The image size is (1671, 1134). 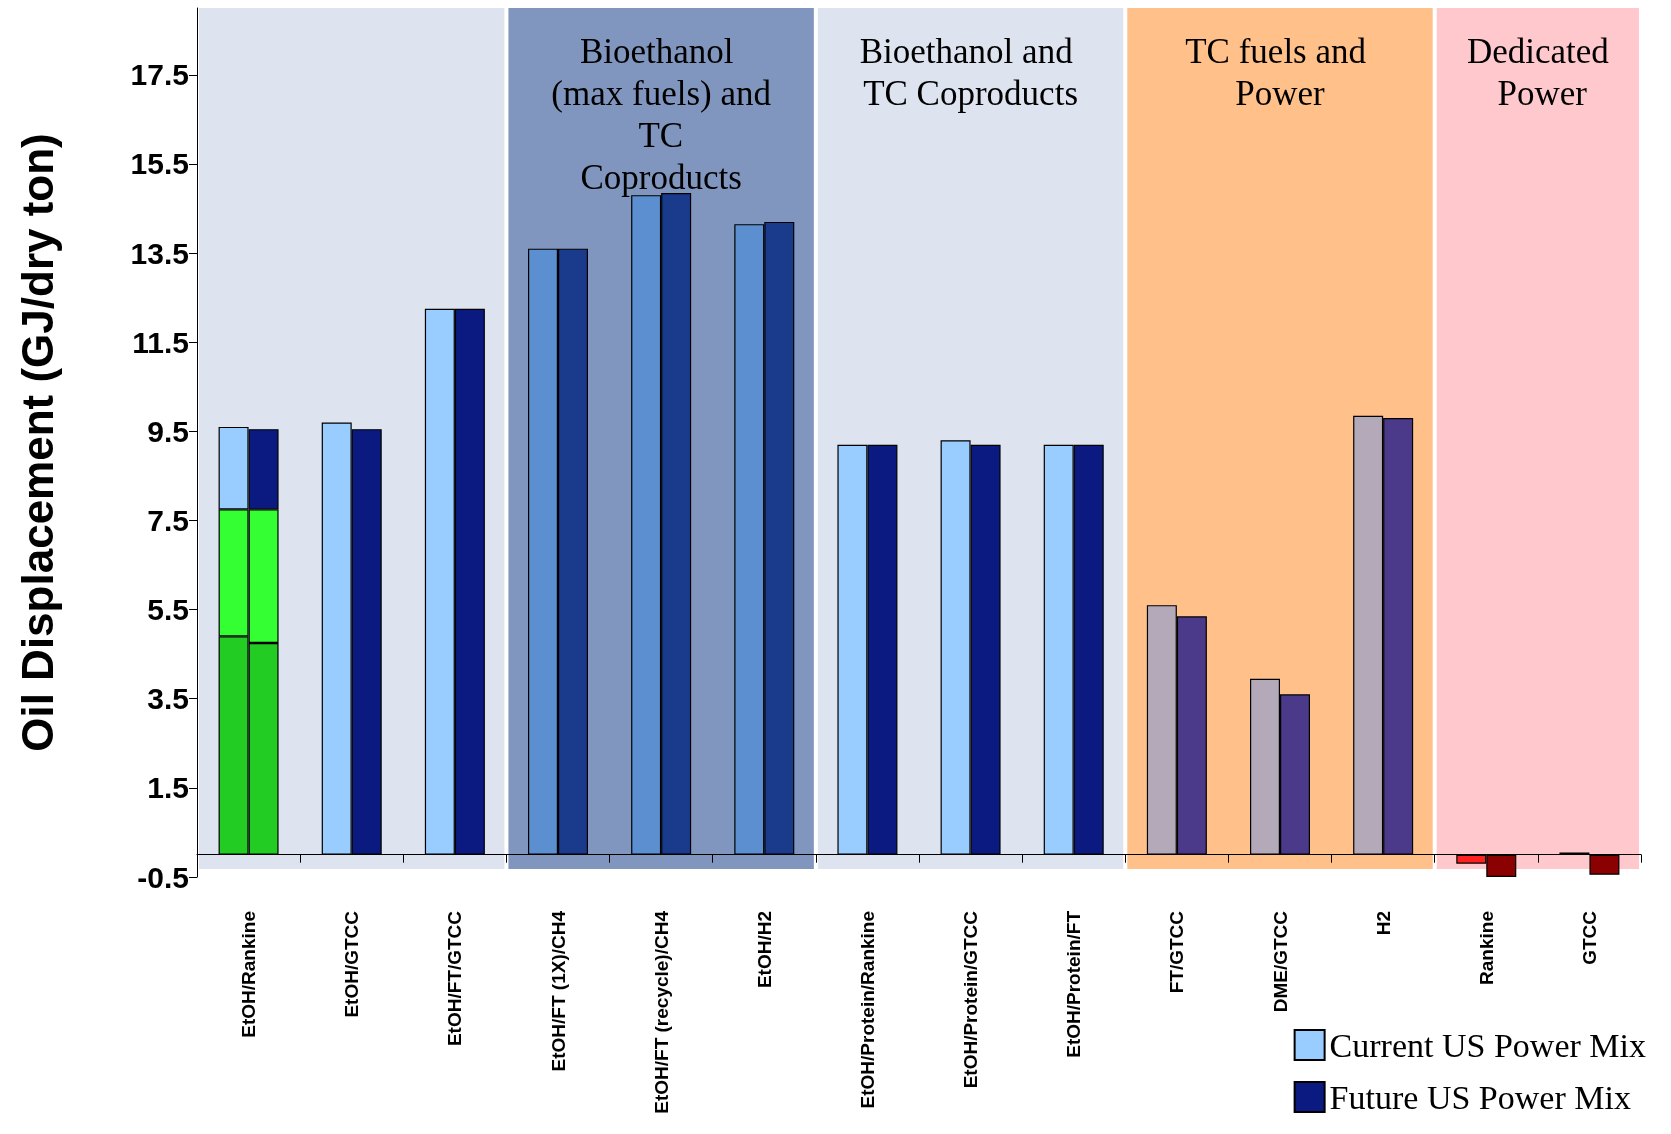 What do you see at coordinates (168, 431) in the screenshot?
I see `y-tick-label: 9.5` at bounding box center [168, 431].